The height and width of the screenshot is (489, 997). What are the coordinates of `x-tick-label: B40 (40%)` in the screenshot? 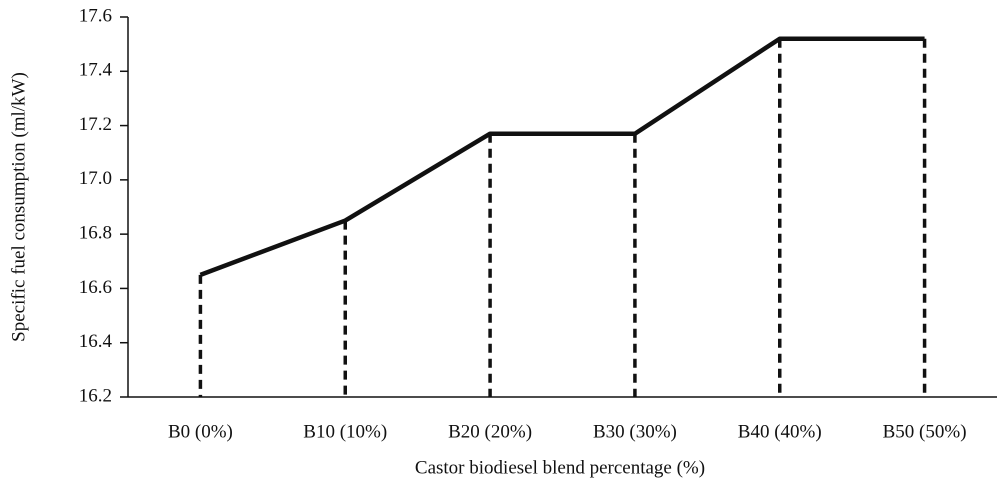 It's located at (780, 431).